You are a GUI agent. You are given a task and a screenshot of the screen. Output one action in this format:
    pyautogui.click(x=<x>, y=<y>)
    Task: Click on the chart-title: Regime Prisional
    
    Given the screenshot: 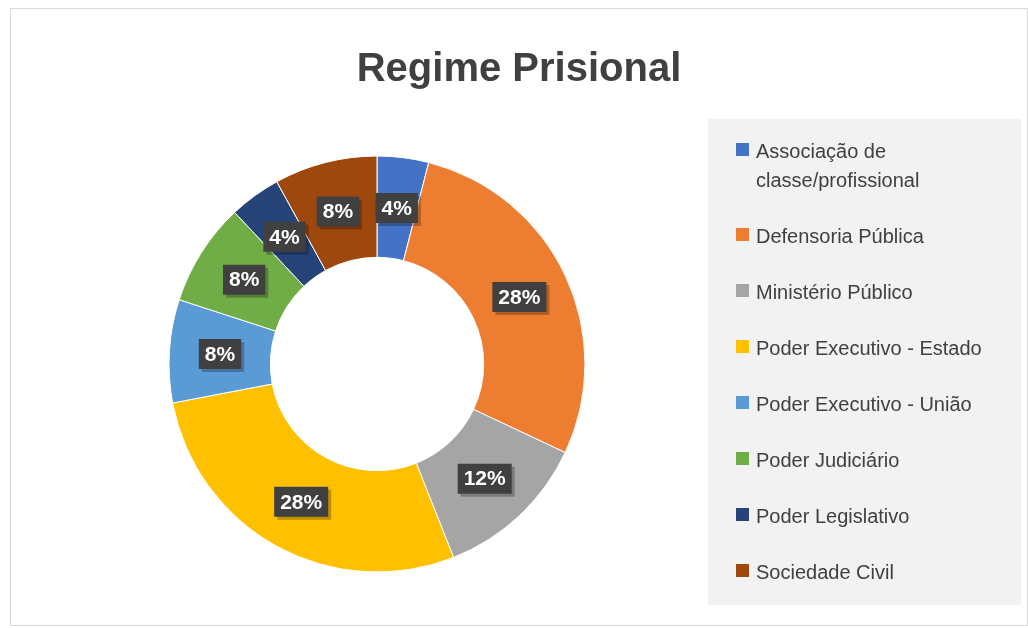 What is the action you would take?
    pyautogui.click(x=519, y=67)
    